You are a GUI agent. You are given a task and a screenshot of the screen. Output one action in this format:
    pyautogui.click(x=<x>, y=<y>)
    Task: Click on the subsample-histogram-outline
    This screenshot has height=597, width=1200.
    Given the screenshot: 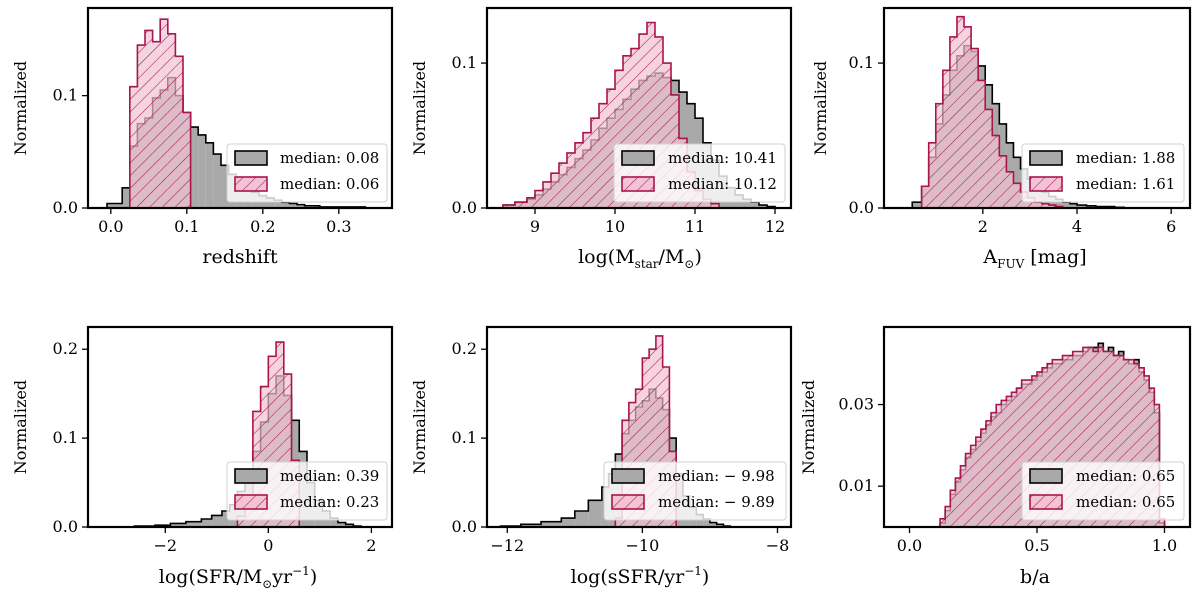 What is the action you would take?
    pyautogui.click(x=1052, y=436)
    